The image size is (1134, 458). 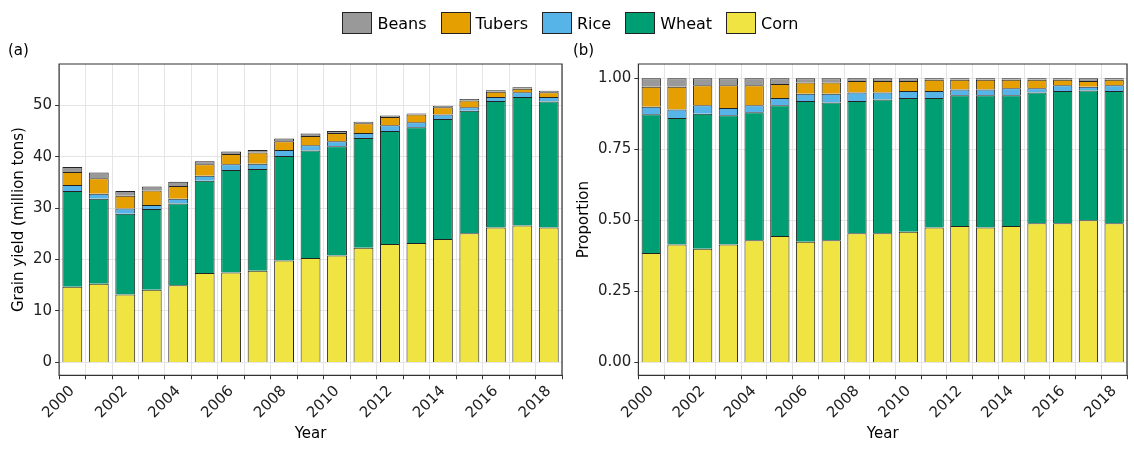 I want to click on chart-title: (b), so click(x=584, y=49).